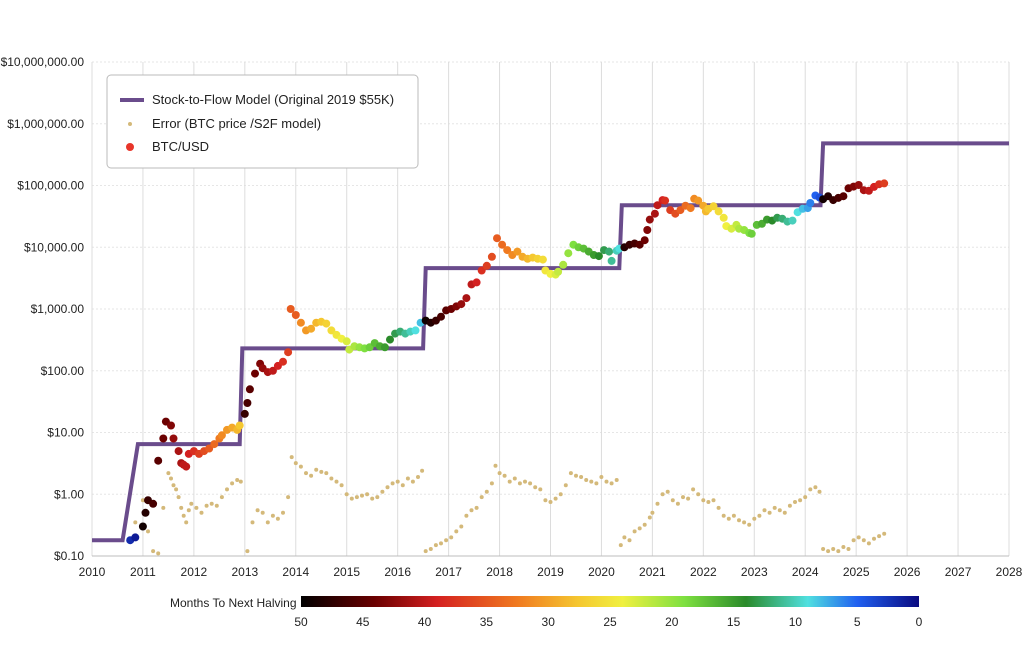  What do you see at coordinates (610, 601) in the screenshot?
I see `colorbar-gradient` at bounding box center [610, 601].